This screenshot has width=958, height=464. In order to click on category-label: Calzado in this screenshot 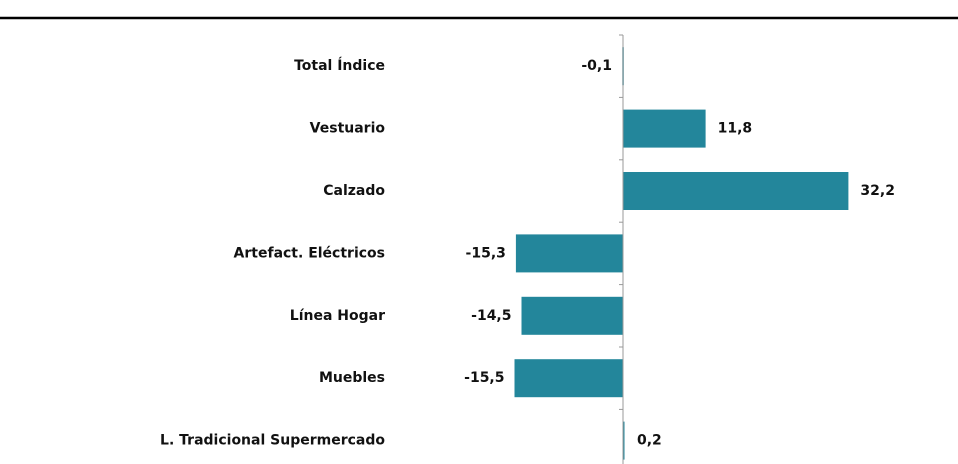, I will do `click(354, 191)`.